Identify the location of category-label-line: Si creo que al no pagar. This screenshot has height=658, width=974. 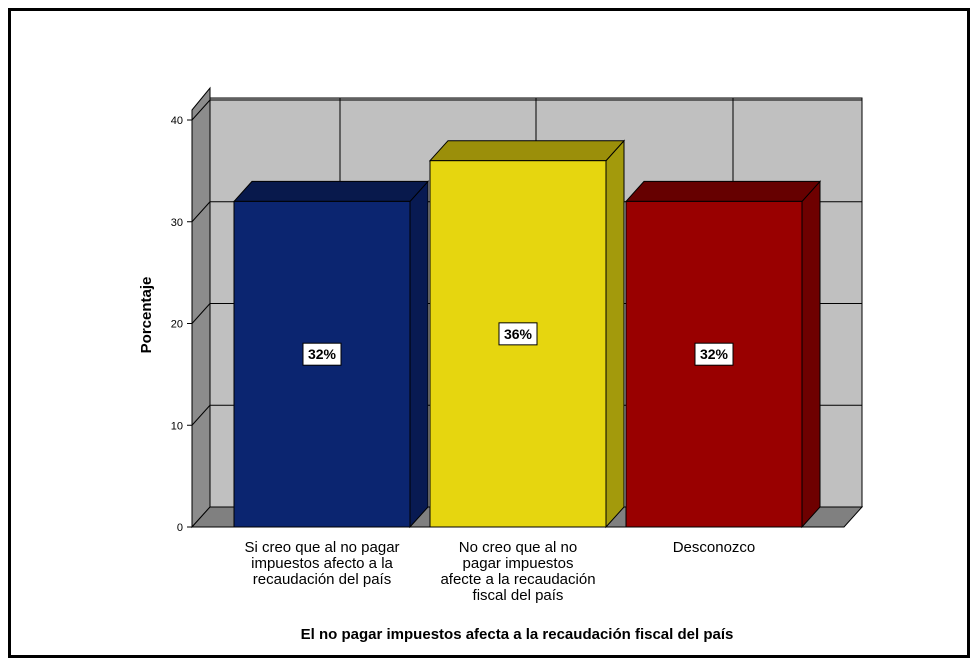
(321, 547).